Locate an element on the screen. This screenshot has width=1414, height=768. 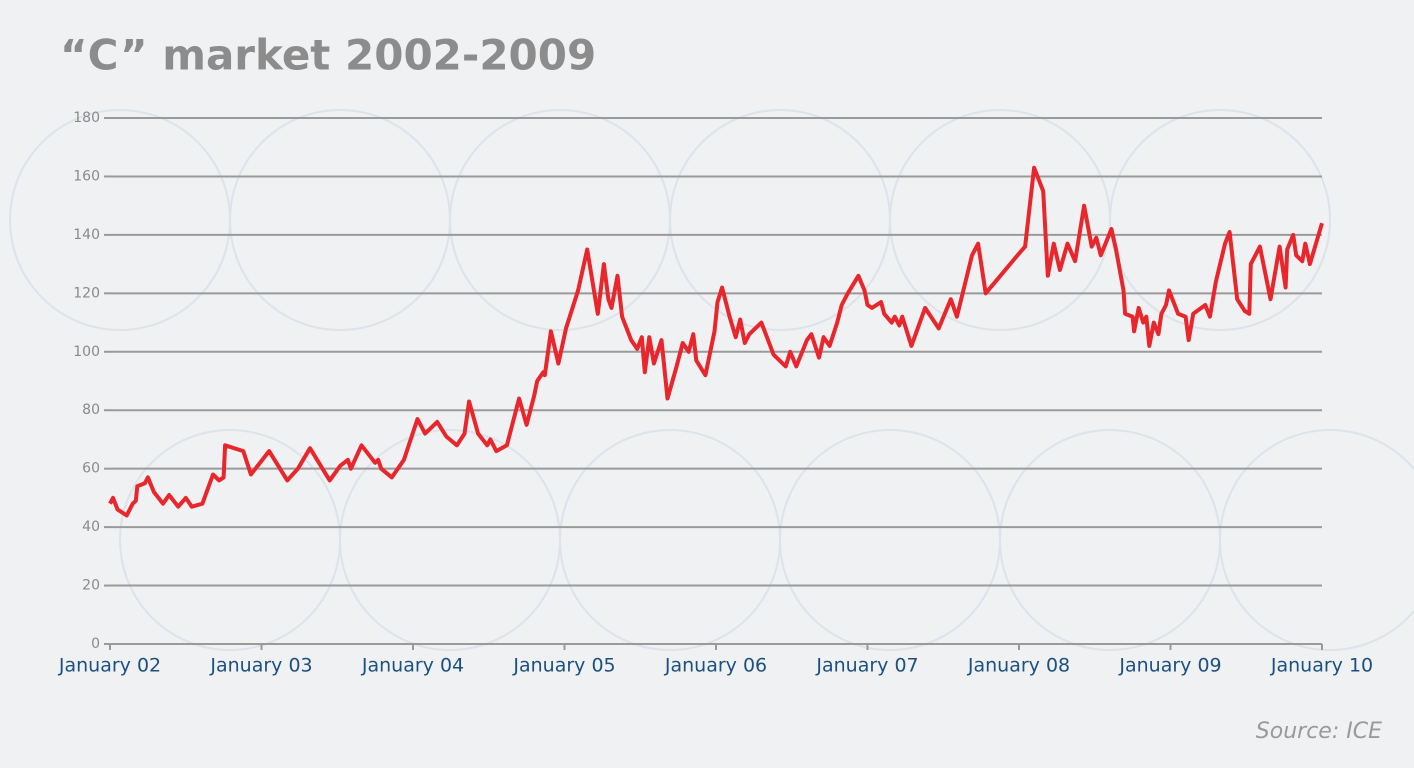
y-tick-label: 140 is located at coordinates (86, 235).